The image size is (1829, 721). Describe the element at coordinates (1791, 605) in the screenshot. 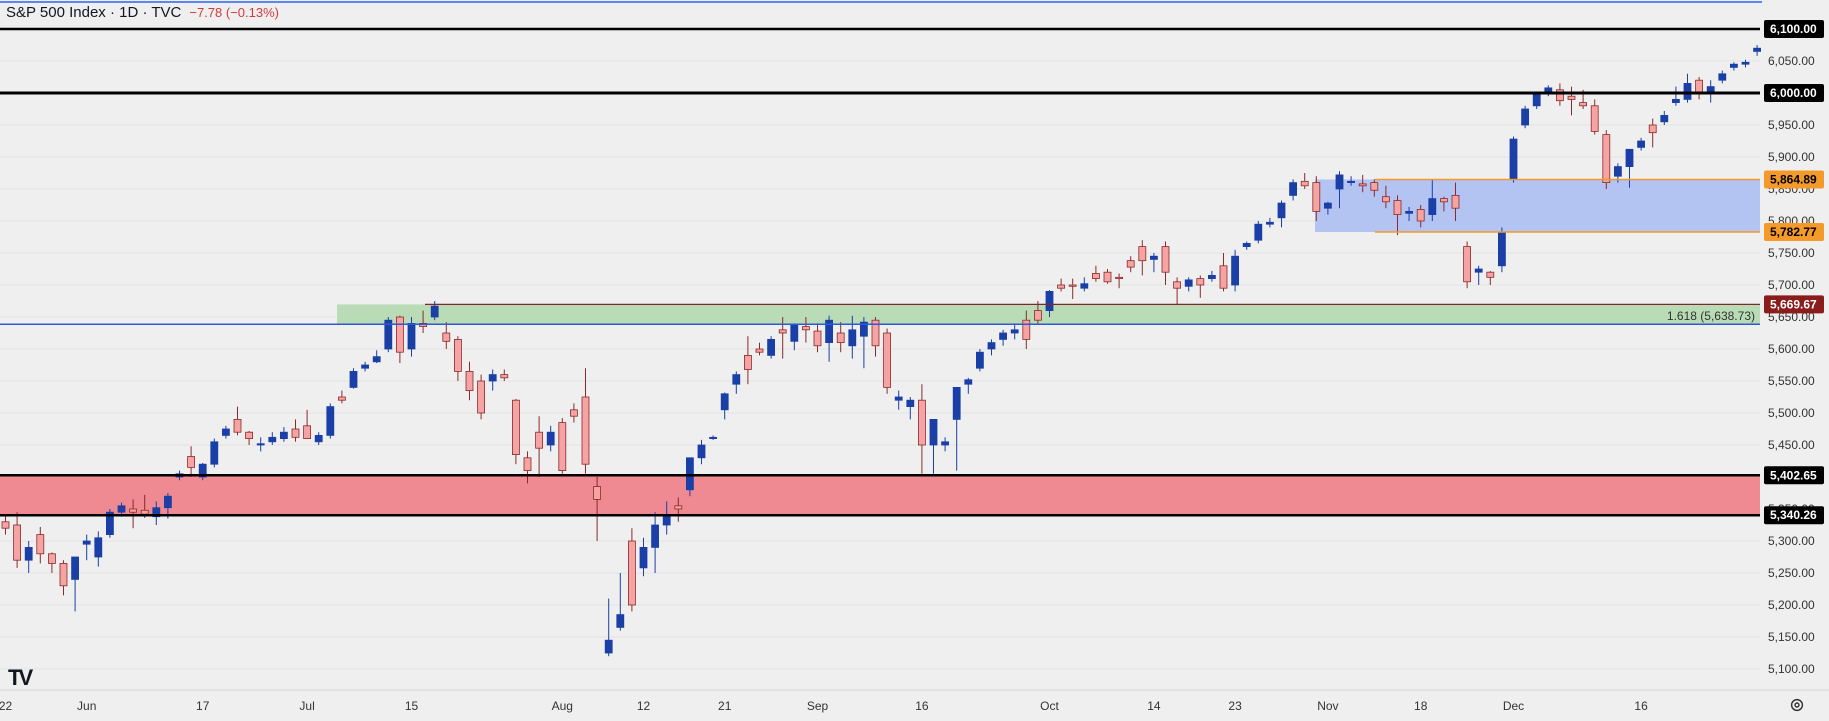

I see `price-tick-label: 5,200.00` at that location.